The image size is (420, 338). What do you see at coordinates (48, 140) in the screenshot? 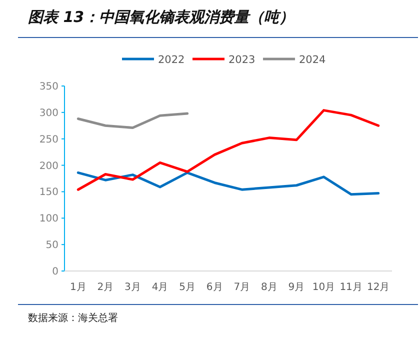
I see `y-tick-label: 250` at bounding box center [48, 140].